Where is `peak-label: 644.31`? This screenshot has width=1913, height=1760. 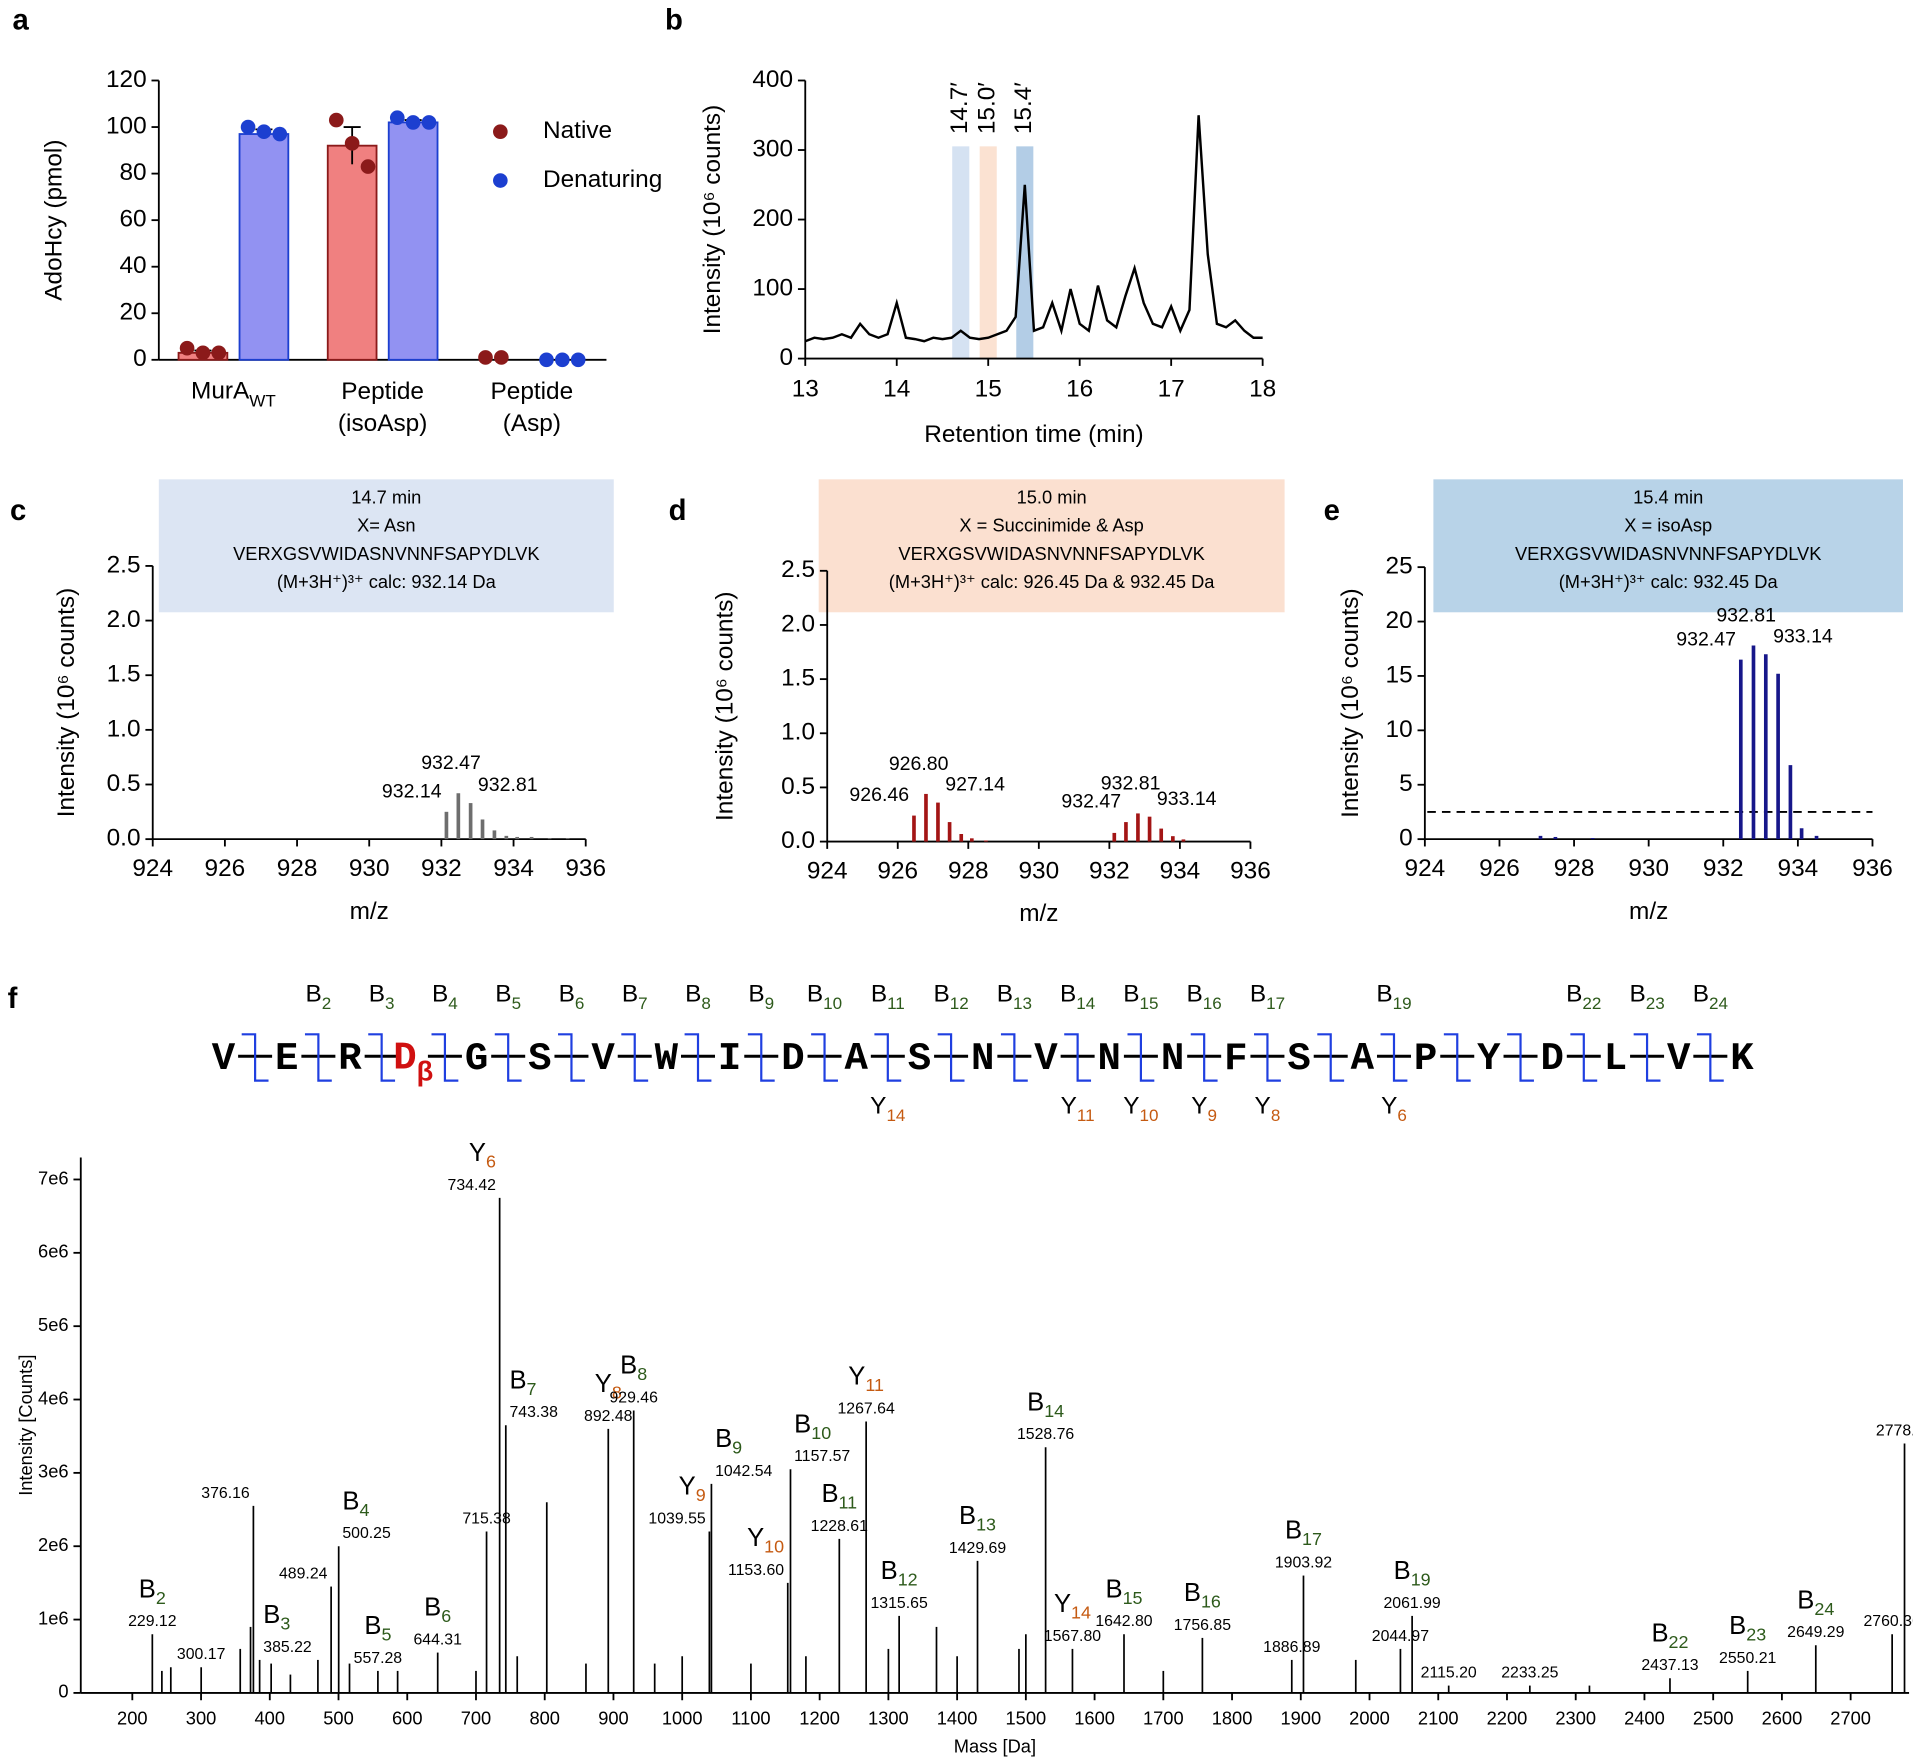
peak-label: 644.31 is located at coordinates (437, 1640).